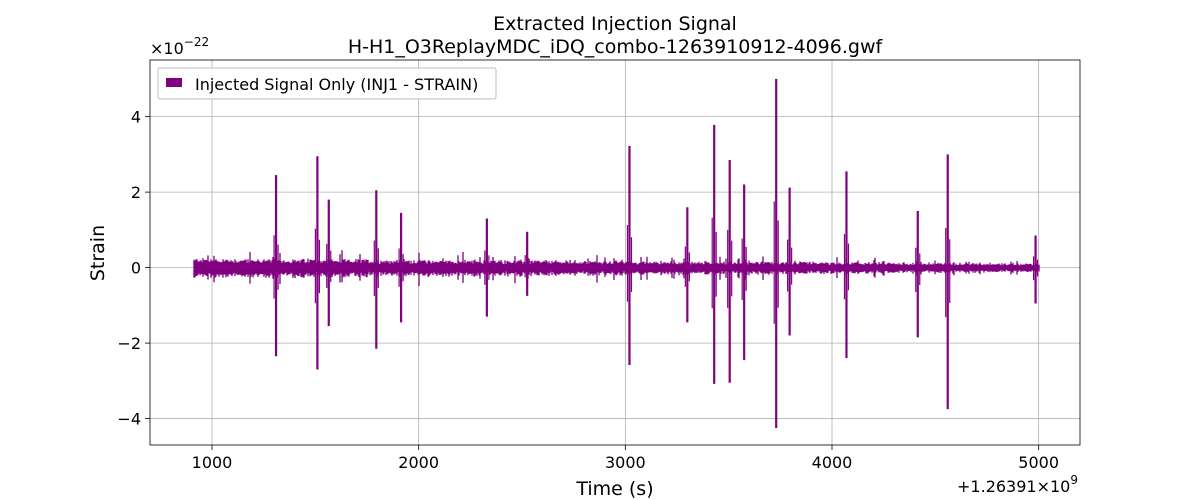 The height and width of the screenshot is (500, 1200). I want to click on y-axis-label: Strain, so click(98, 253).